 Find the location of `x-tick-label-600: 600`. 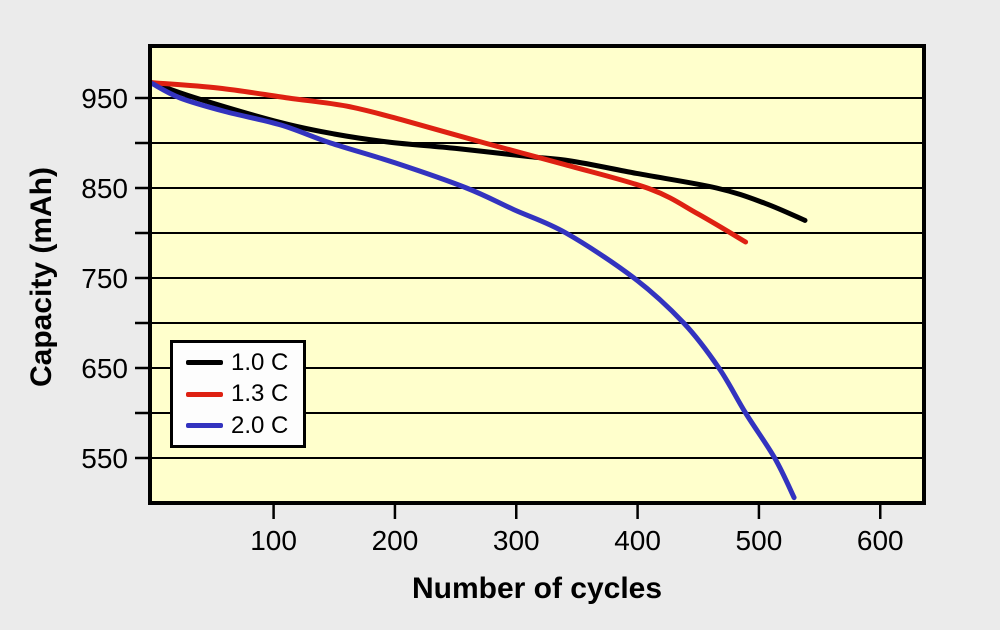

x-tick-label-600: 600 is located at coordinates (880, 540).